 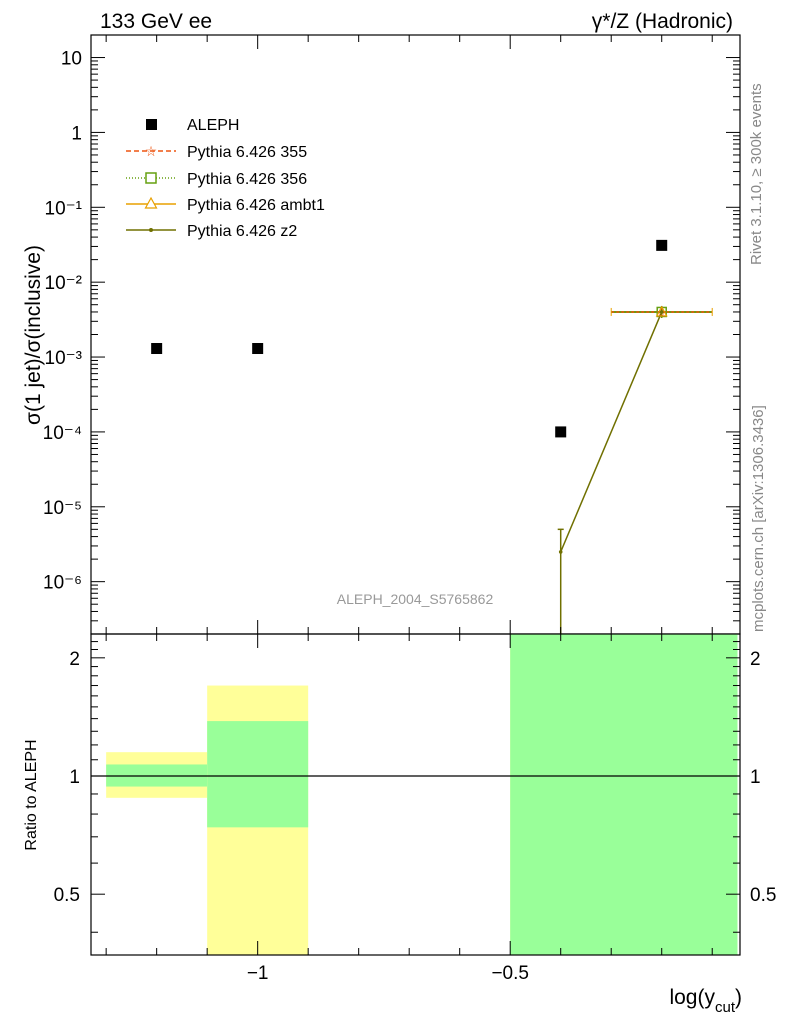 What do you see at coordinates (151, 124) in the screenshot?
I see `legend-marker-aleph` at bounding box center [151, 124].